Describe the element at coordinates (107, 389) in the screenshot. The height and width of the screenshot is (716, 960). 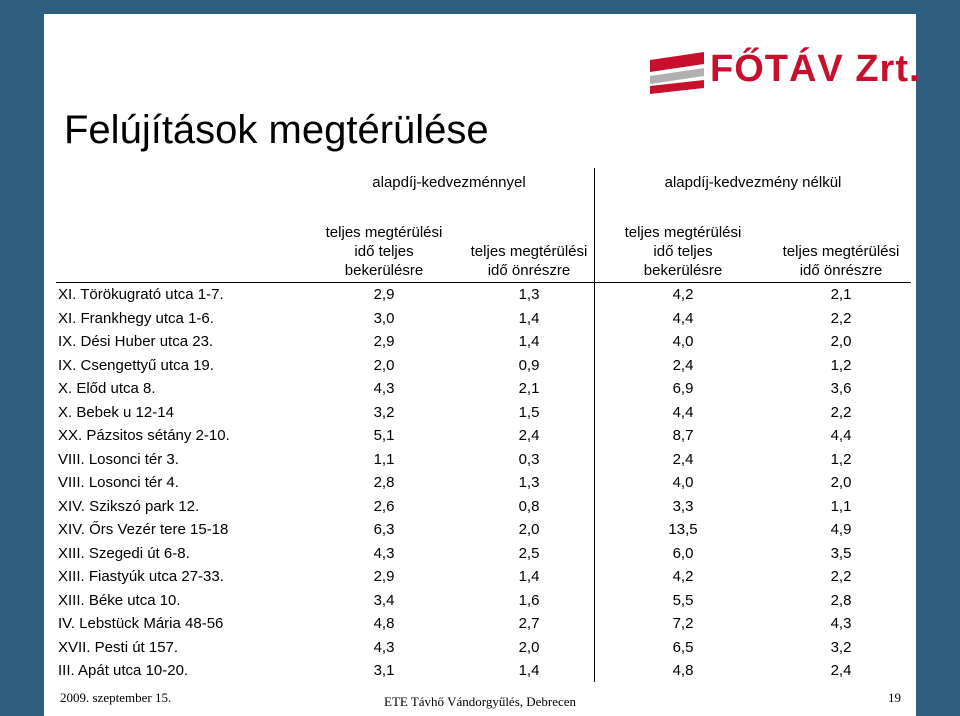
I see `row-name: X. Előd utca 8.` at that location.